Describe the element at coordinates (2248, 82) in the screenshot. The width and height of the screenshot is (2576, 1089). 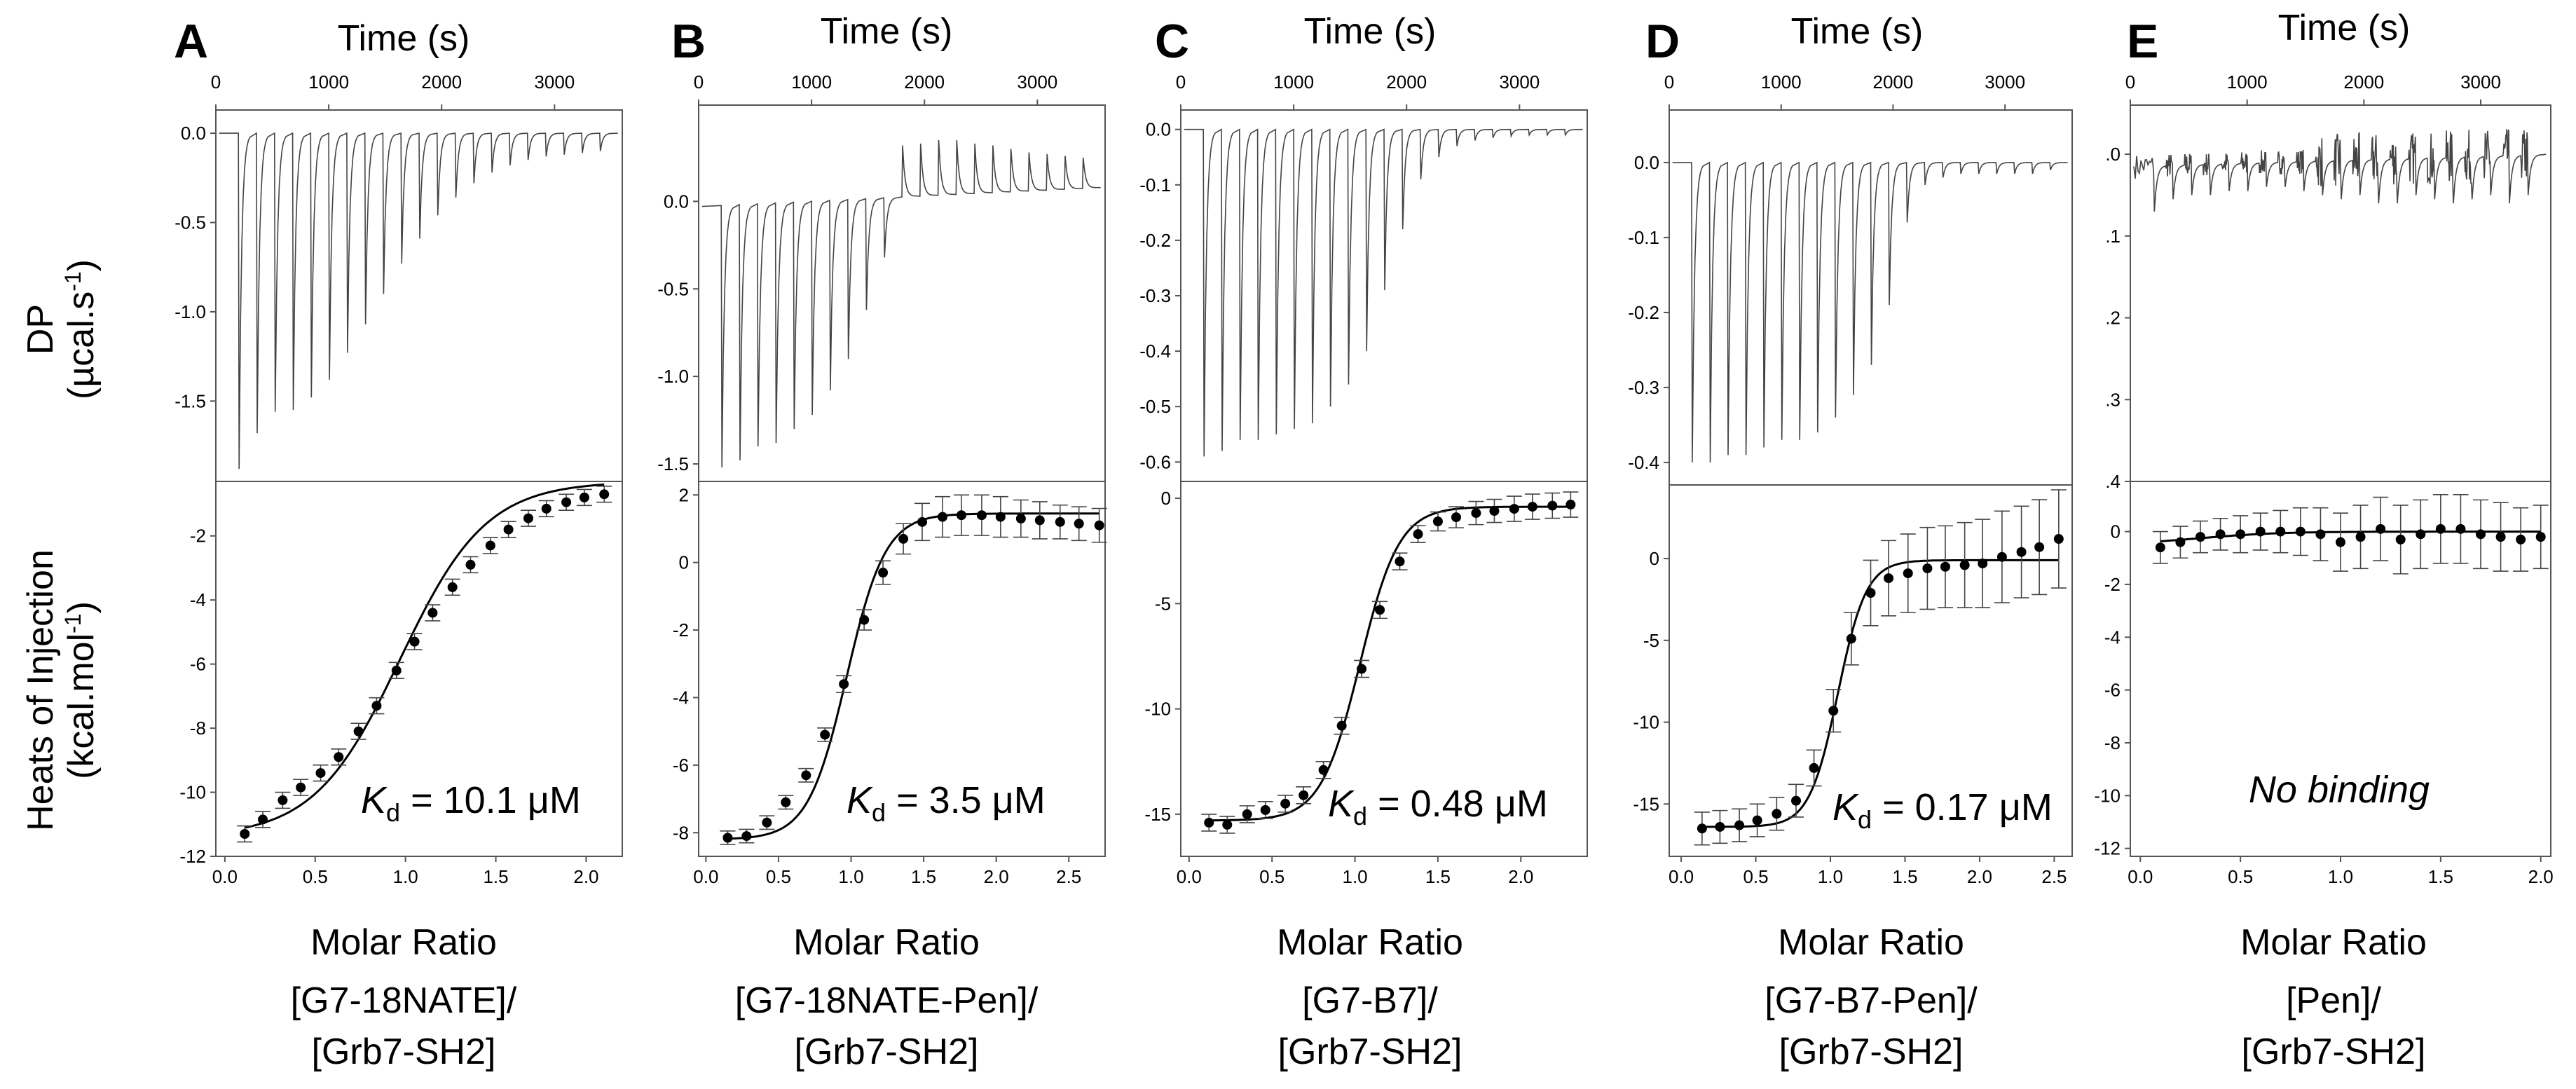
I see `panel-e-time-tick-label: 1000` at that location.